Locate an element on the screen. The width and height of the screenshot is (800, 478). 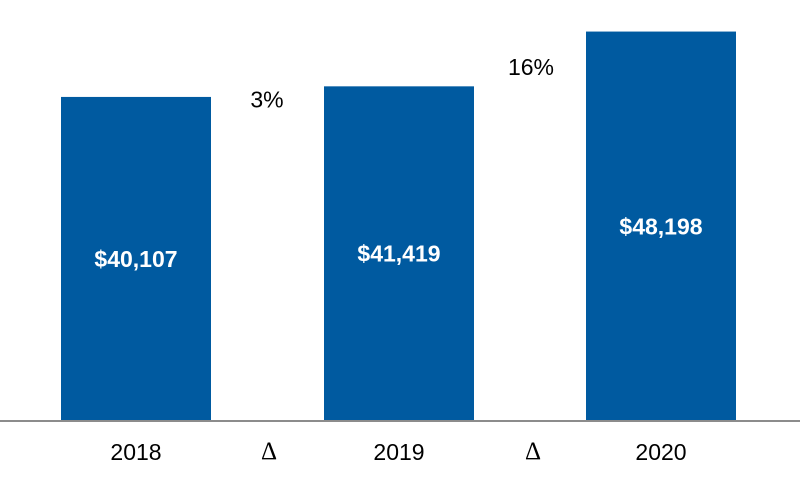
labels-layer: $40,107 $41,419 $48,198 is located at coordinates (398, 242).